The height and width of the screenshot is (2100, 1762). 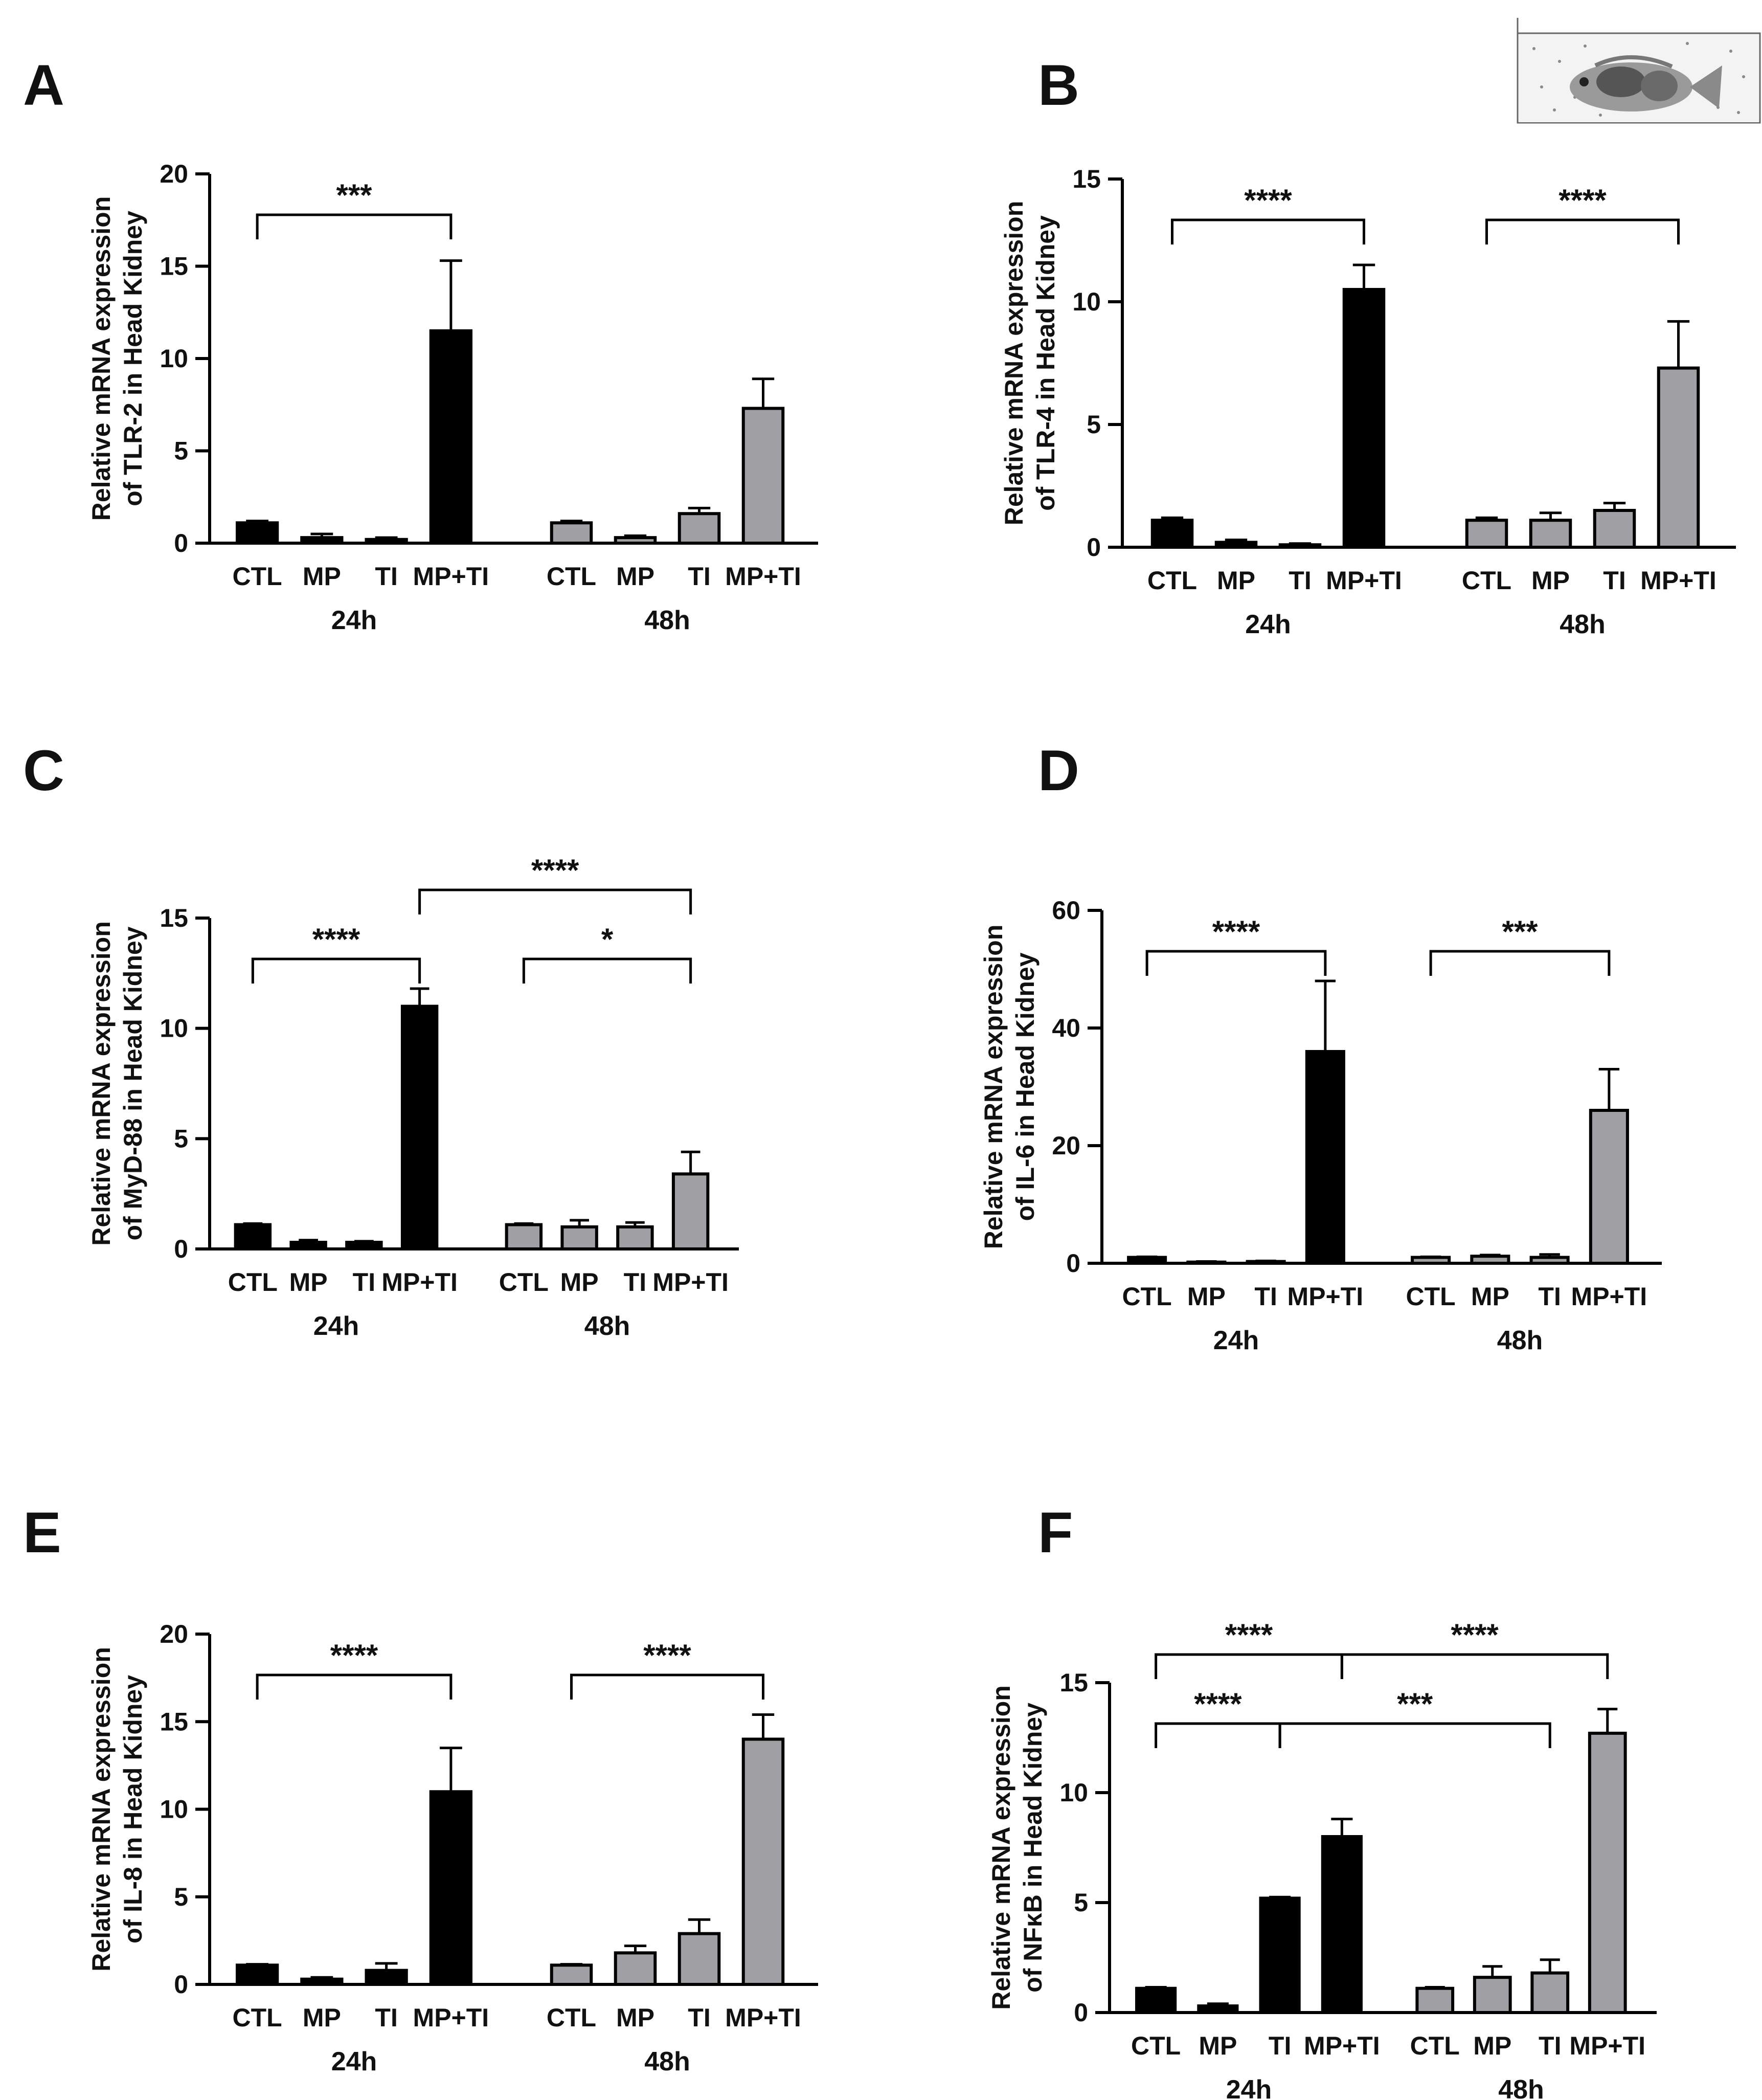 What do you see at coordinates (44, 85) in the screenshot?
I see `panel-letter: A` at bounding box center [44, 85].